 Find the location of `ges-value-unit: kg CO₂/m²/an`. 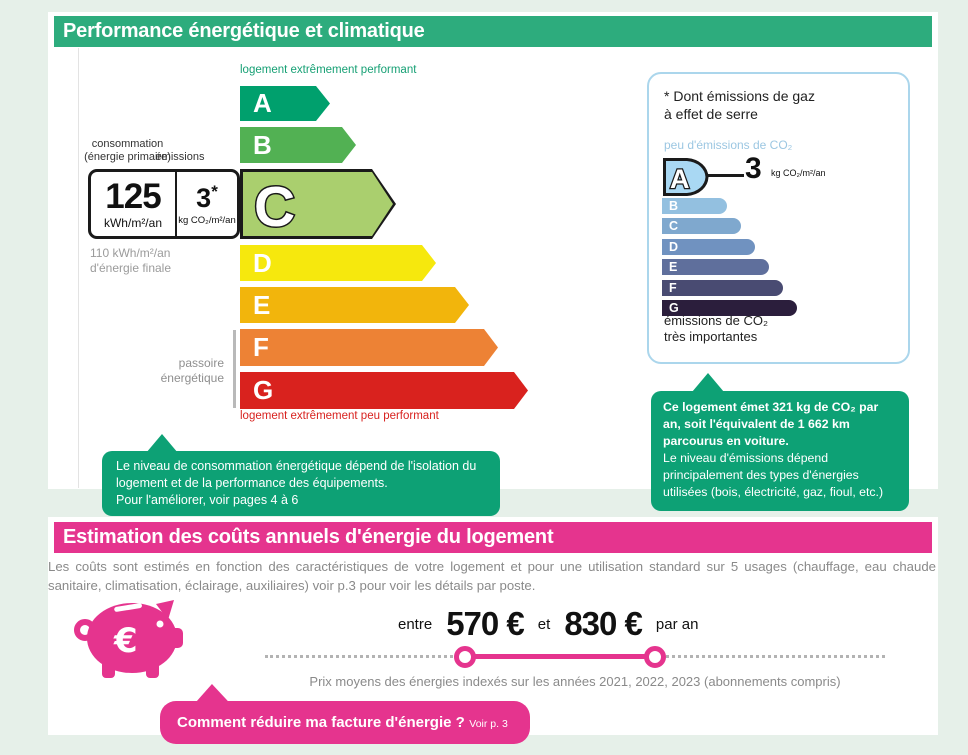

ges-value-unit: kg CO₂/m²/an is located at coordinates (798, 173).